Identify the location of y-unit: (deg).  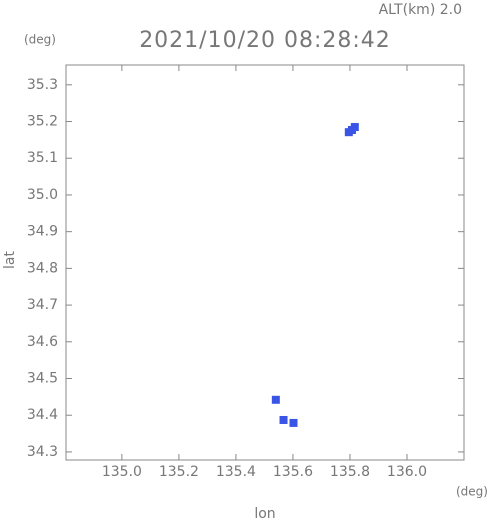
(40, 40).